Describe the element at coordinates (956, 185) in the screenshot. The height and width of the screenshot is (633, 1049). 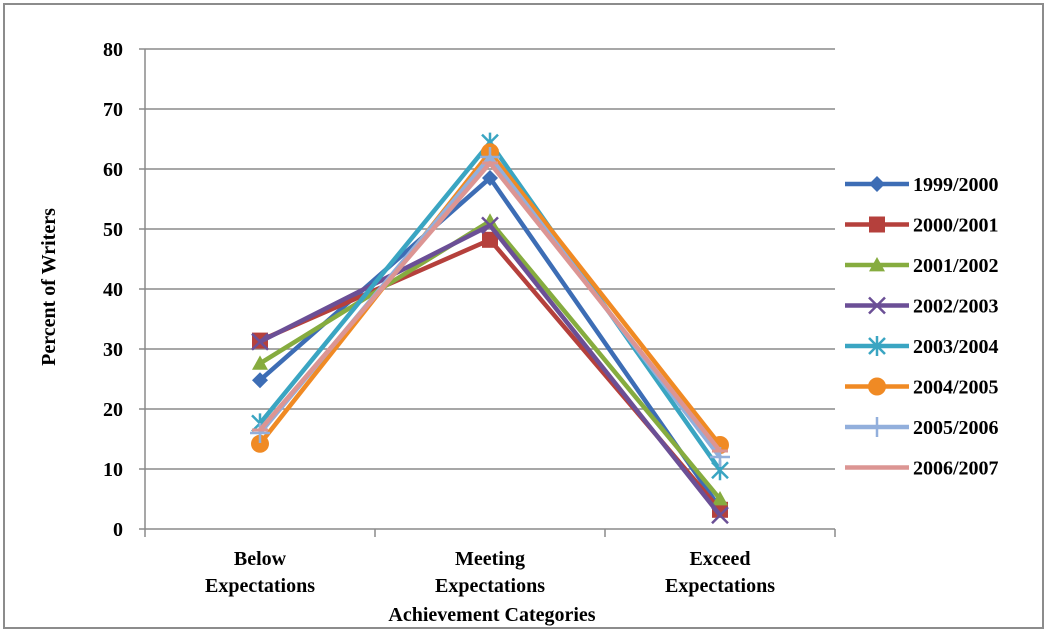
I see `legend-label: 1999/2000` at that location.